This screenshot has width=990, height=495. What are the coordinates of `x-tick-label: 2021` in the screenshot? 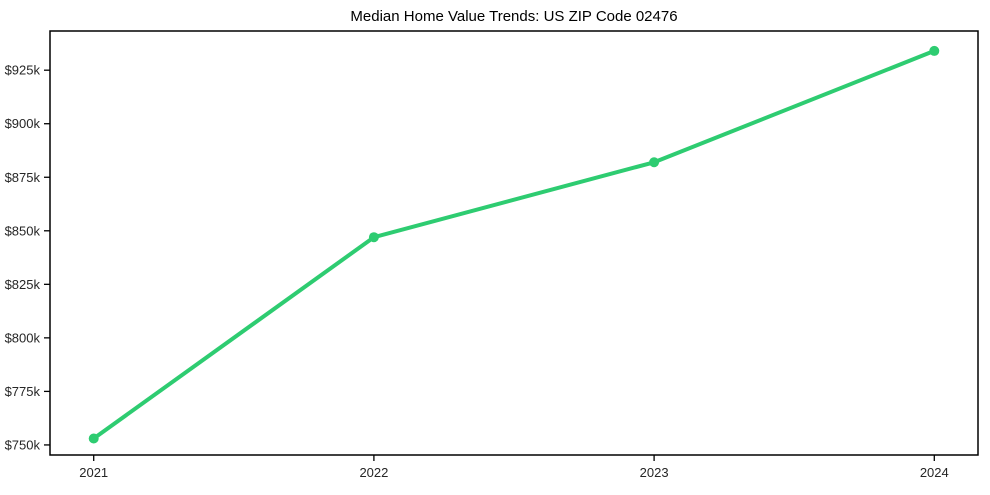 It's located at (93, 472).